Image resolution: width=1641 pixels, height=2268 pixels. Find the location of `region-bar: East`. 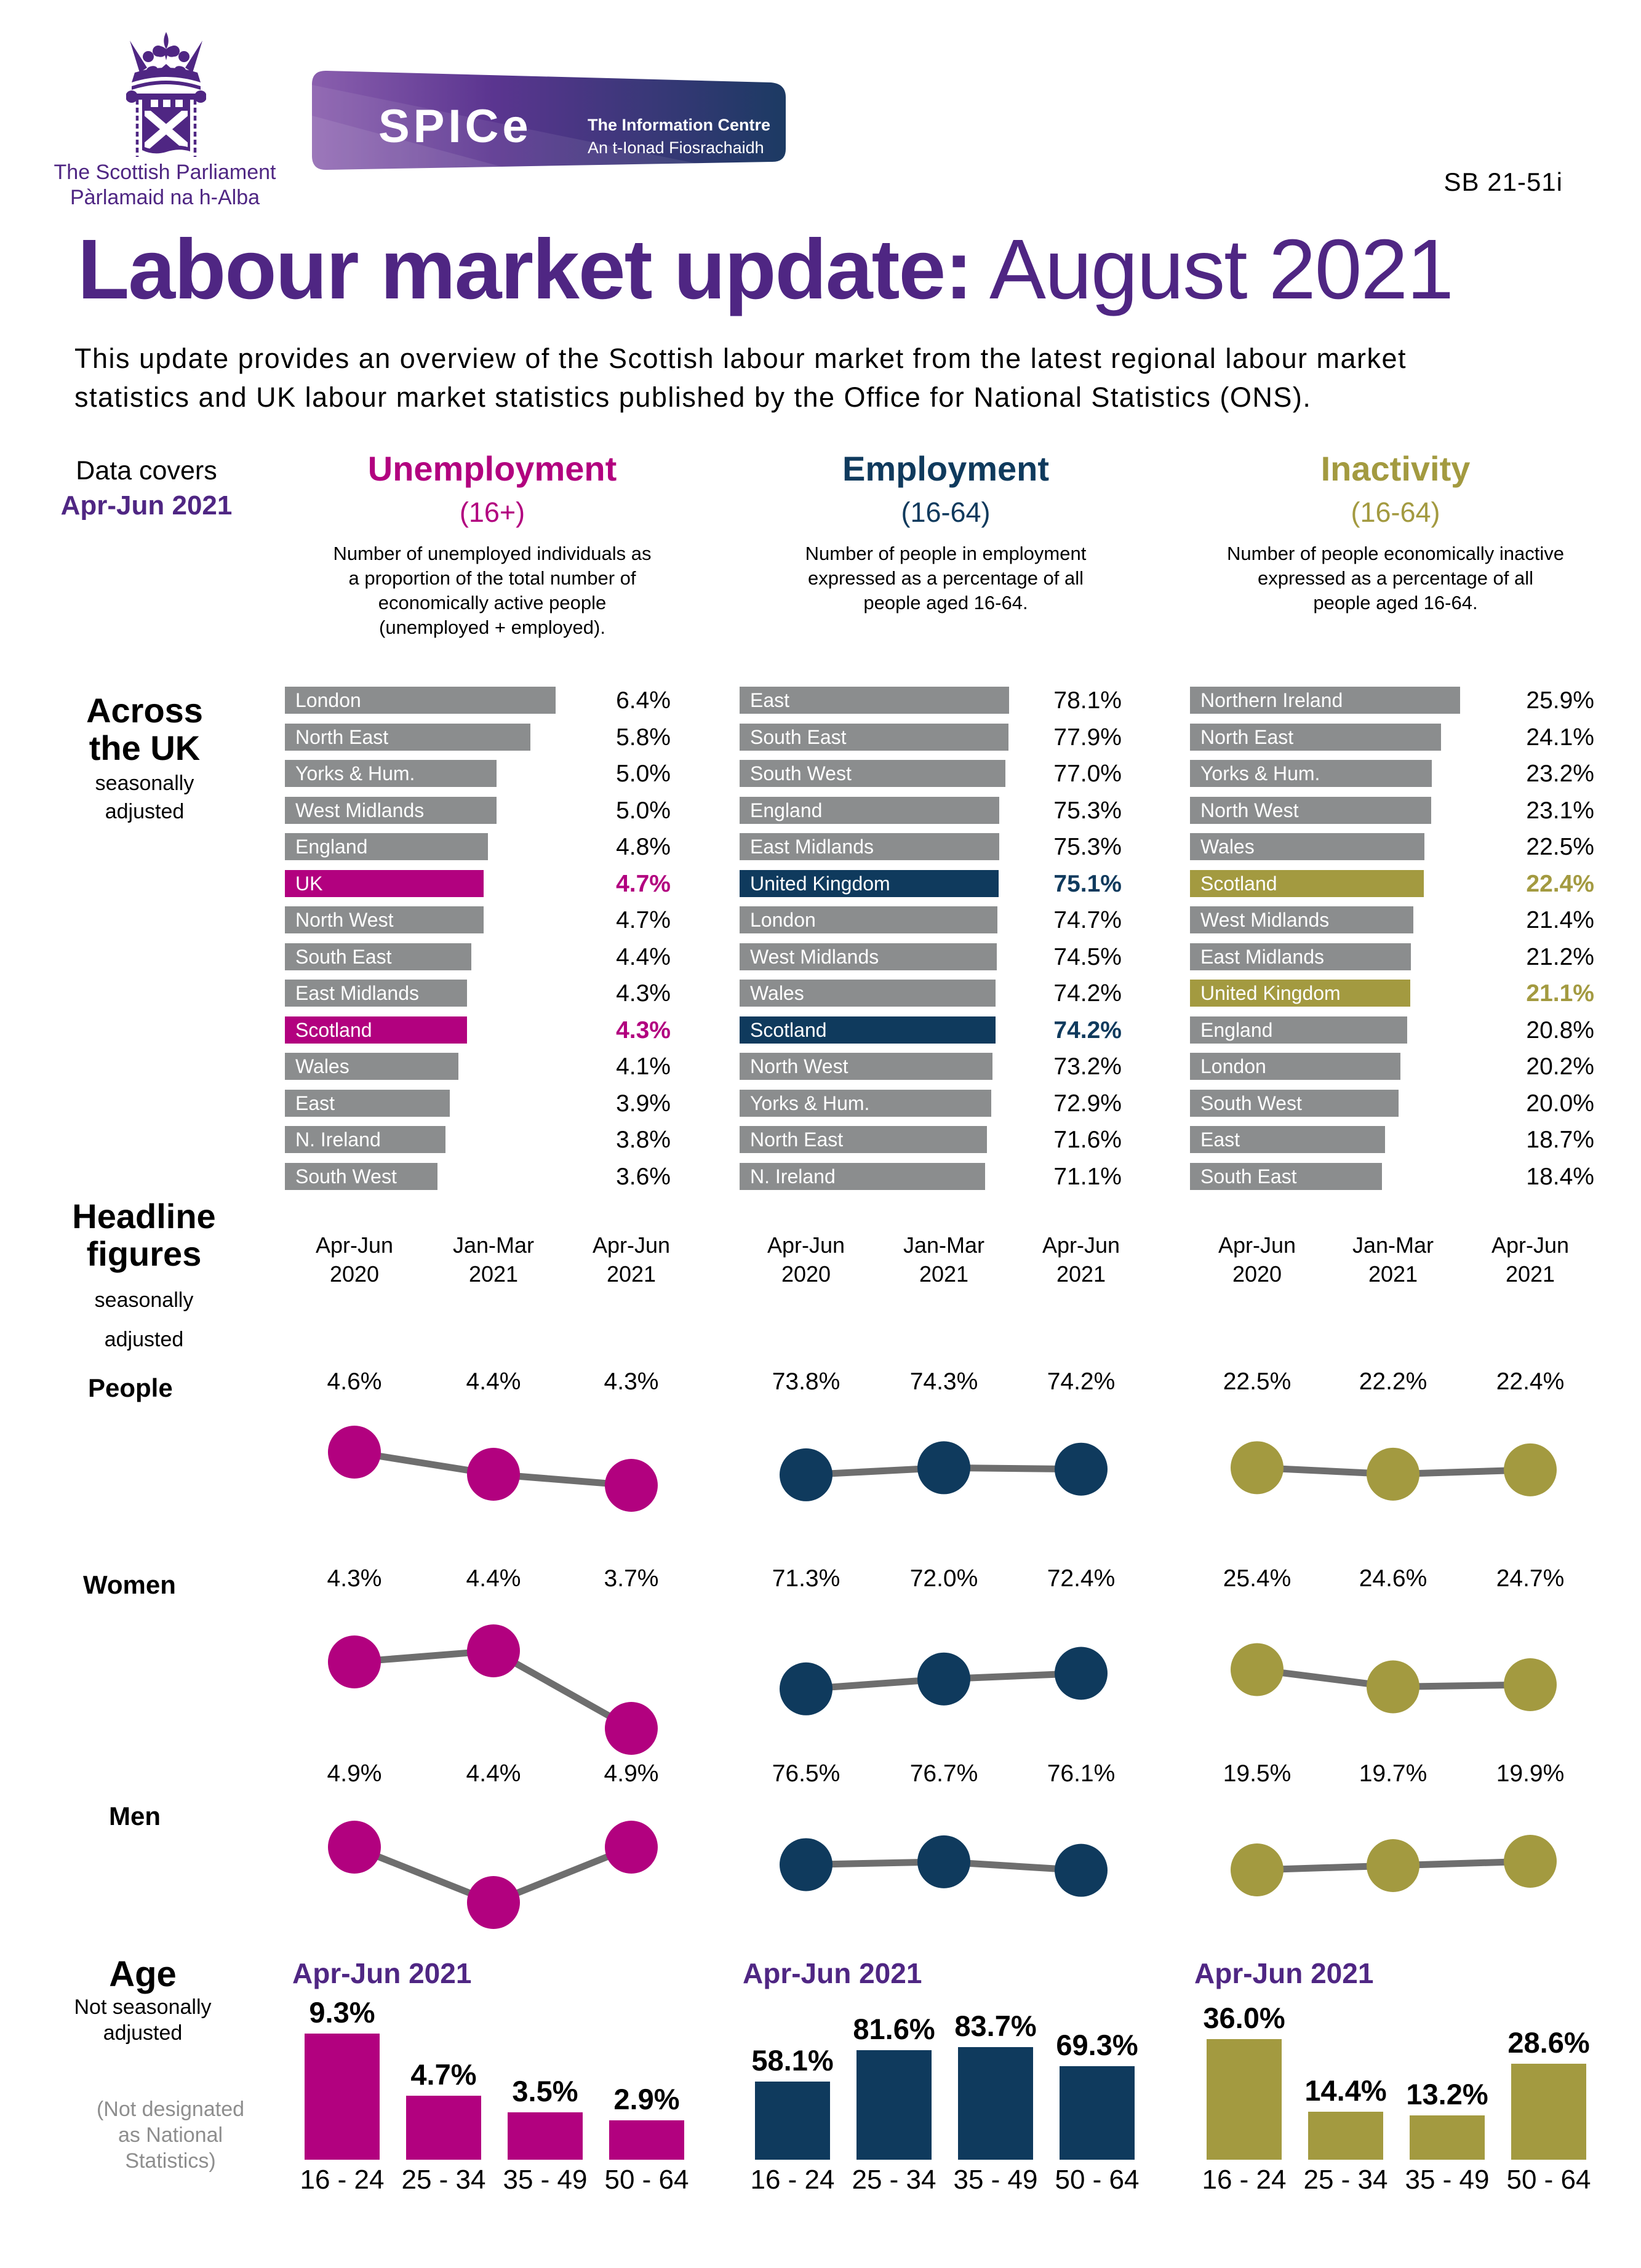

region-bar: East is located at coordinates (874, 700).